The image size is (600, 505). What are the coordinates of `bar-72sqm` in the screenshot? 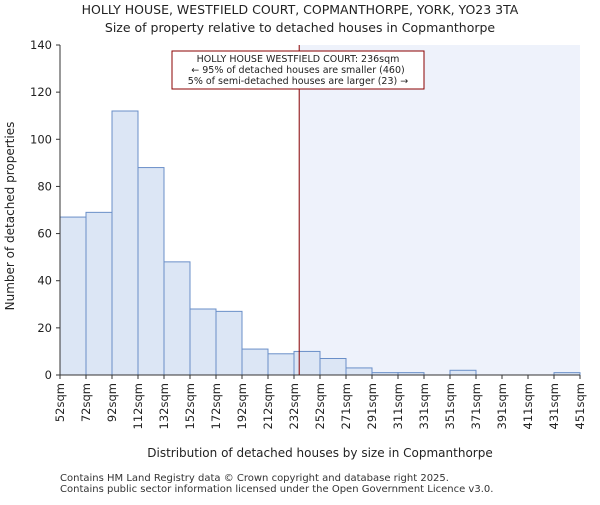 It's located at (99, 293).